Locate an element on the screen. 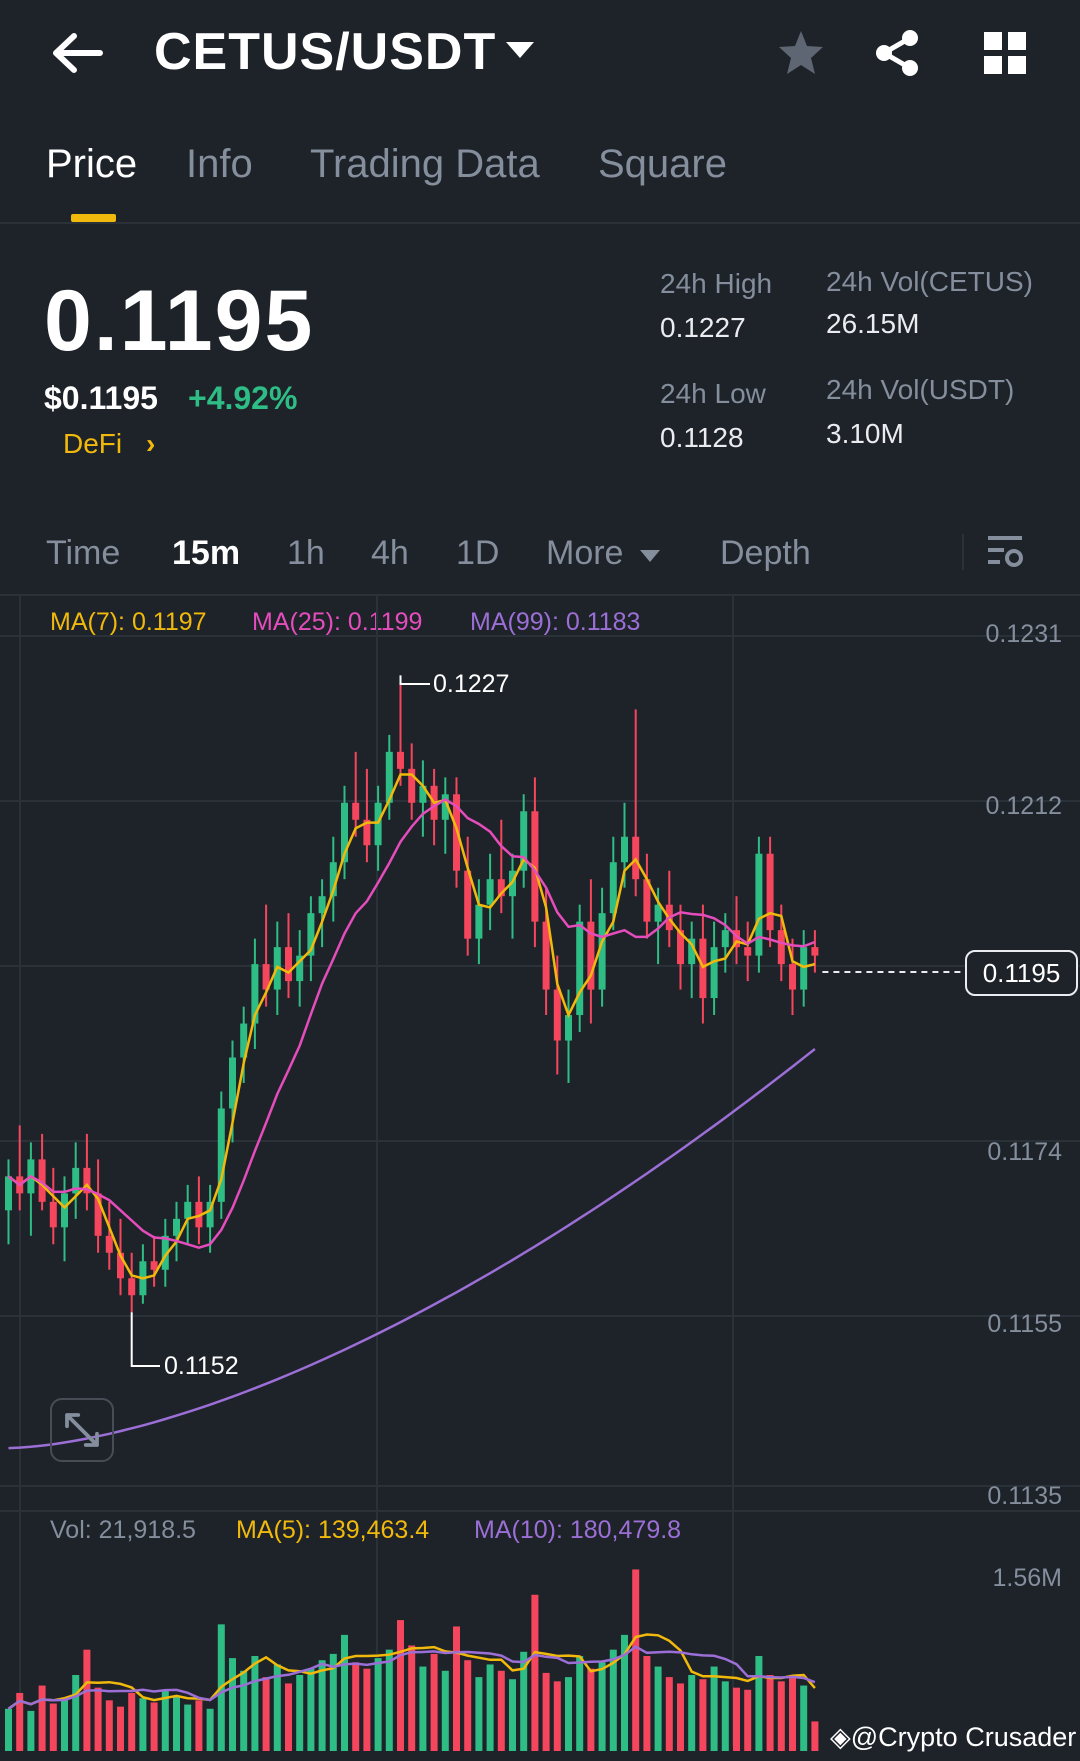 Image resolution: width=1080 pixels, height=1761 pixels. grid-icon is located at coordinates (1005, 53).